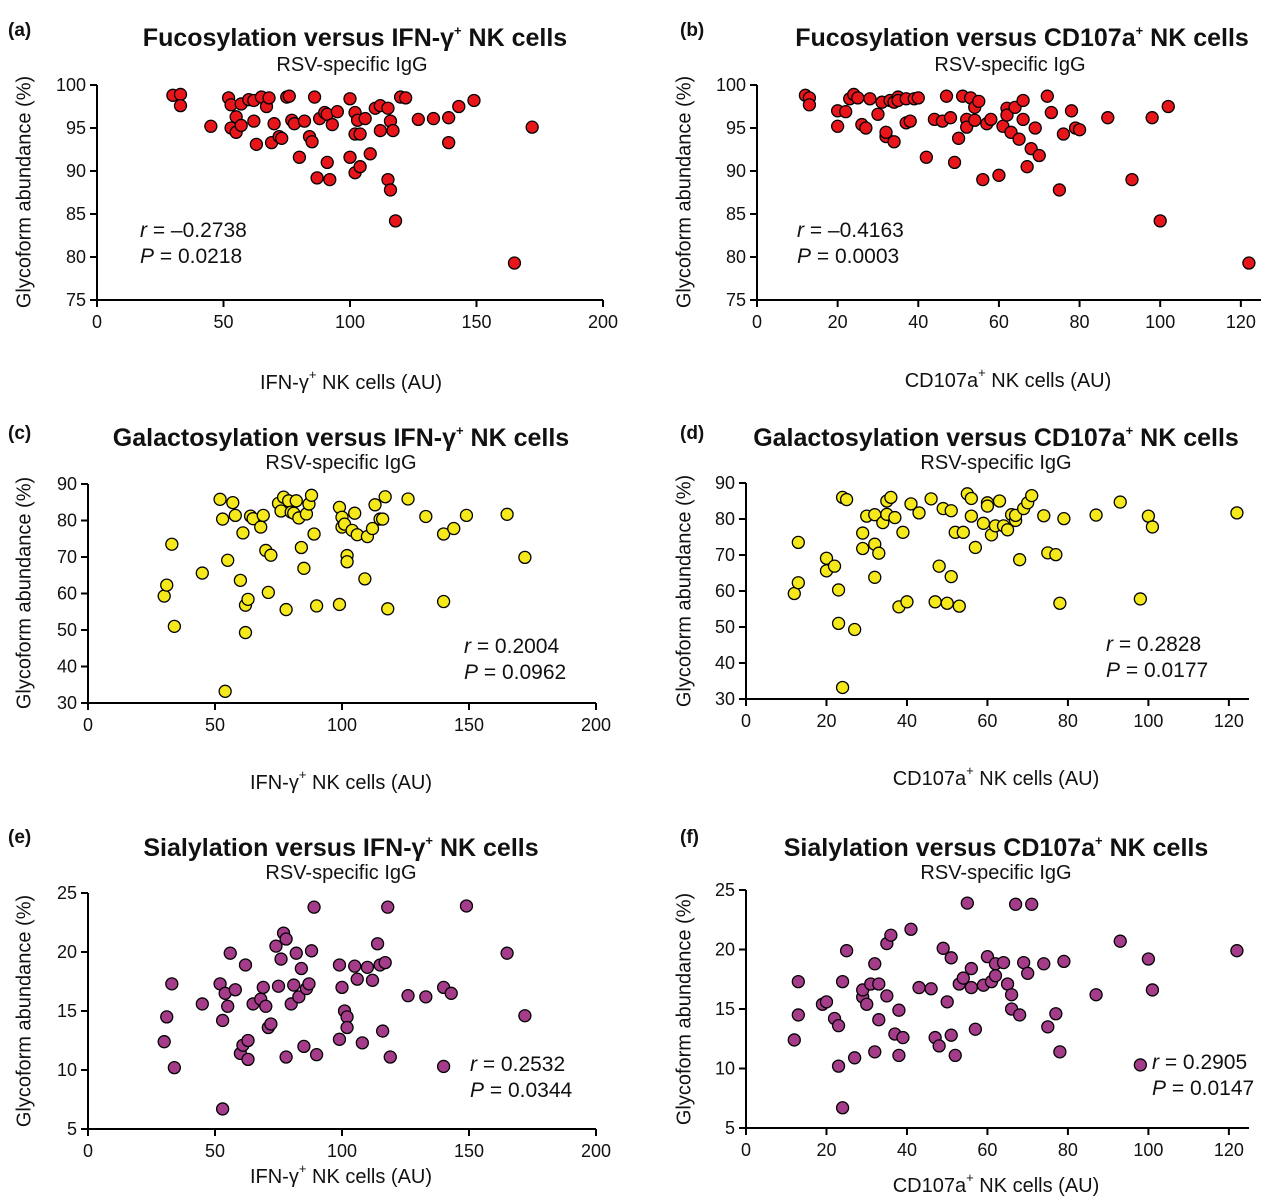  What do you see at coordinates (341, 438) in the screenshot?
I see `chart-title: Galactosylation versus IFN-γ+ NK cells` at bounding box center [341, 438].